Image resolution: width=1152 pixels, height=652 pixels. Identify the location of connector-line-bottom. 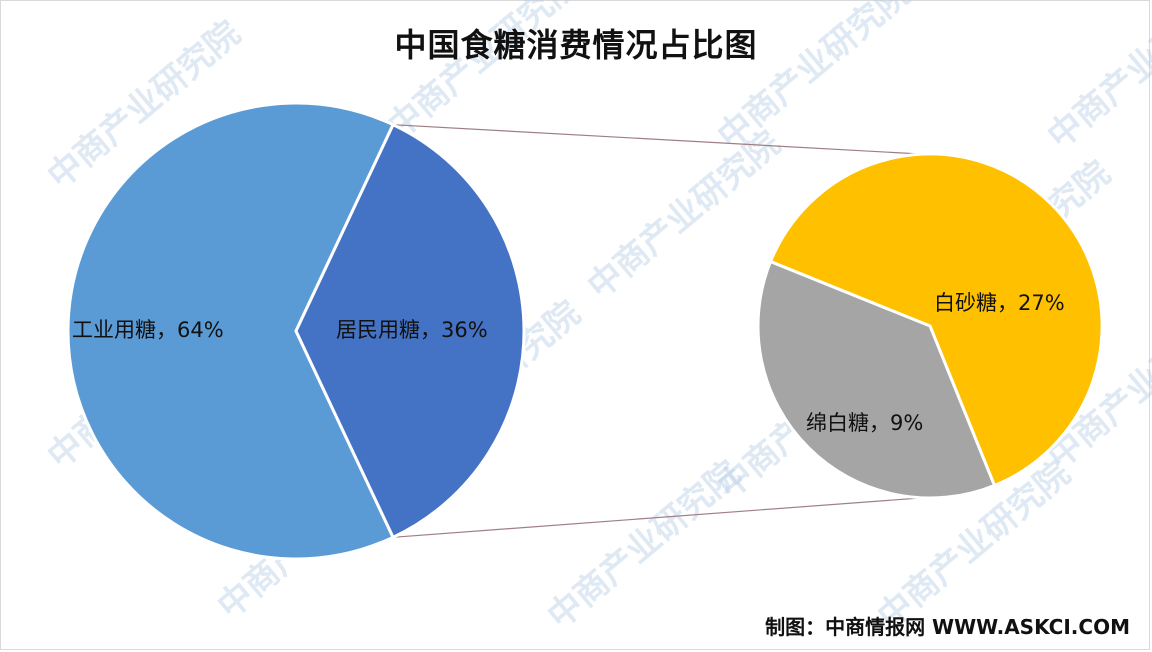
(657, 517).